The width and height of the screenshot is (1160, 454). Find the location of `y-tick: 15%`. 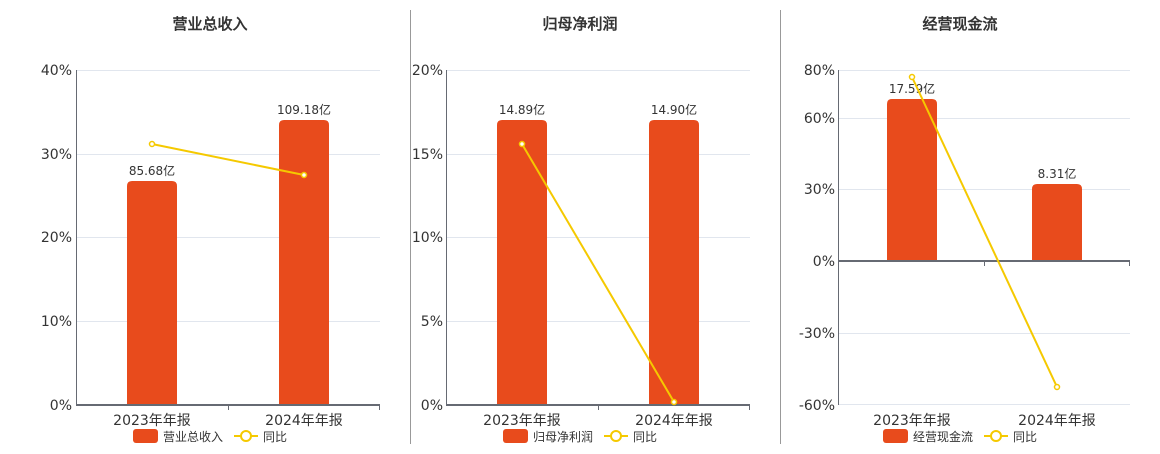

y-tick: 15% is located at coordinates (427, 155).